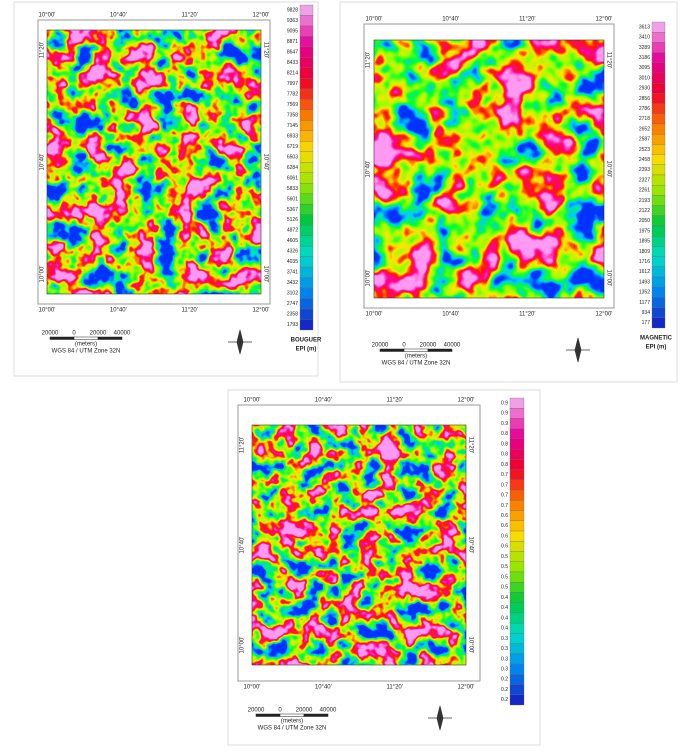 This screenshot has width=682, height=754. What do you see at coordinates (280, 711) in the screenshot?
I see `scale-label: 0` at bounding box center [280, 711].